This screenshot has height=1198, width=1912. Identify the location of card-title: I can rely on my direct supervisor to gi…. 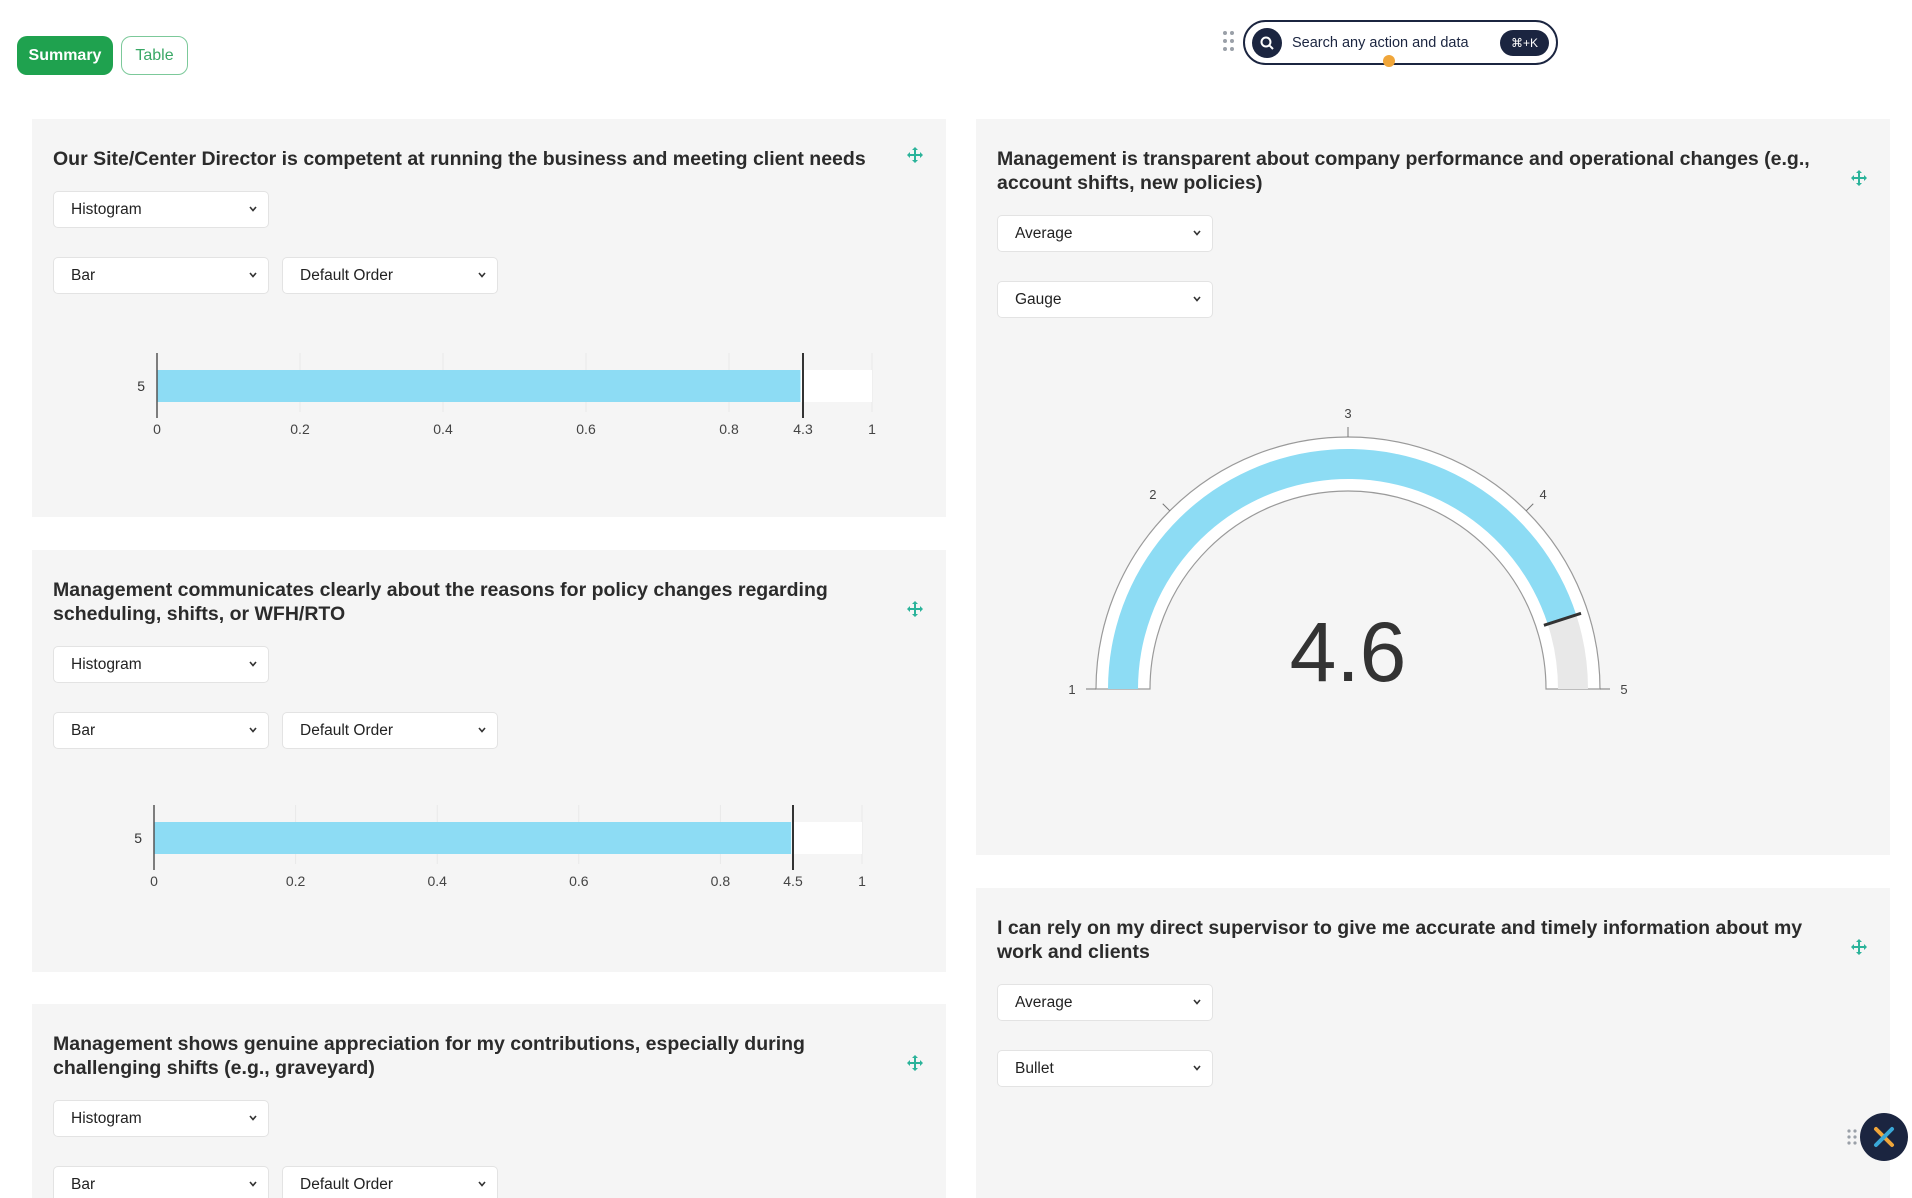
(1400, 940).